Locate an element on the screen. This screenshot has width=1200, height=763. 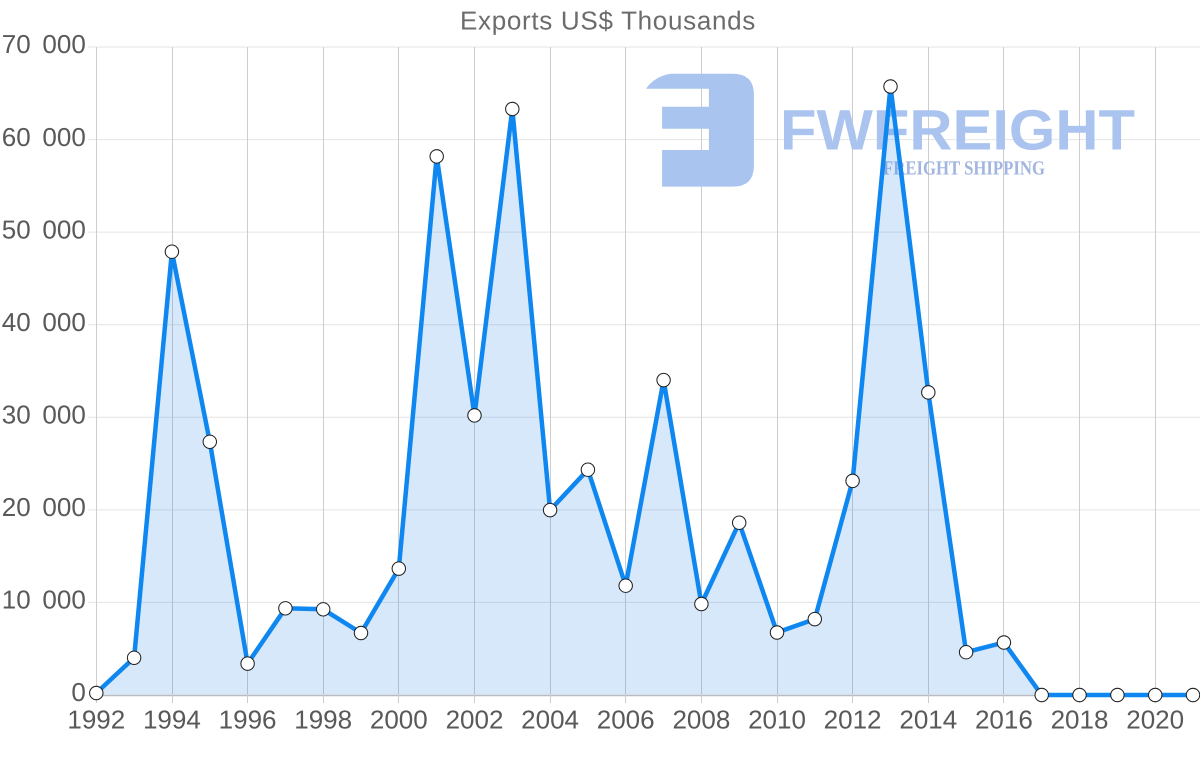
svg-text: 40 000 is located at coordinates (44, 322).